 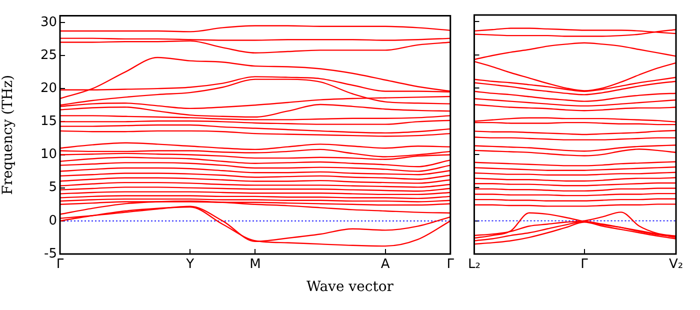 What do you see at coordinates (474, 264) in the screenshot?
I see `x-tick-label: L₂` at bounding box center [474, 264].